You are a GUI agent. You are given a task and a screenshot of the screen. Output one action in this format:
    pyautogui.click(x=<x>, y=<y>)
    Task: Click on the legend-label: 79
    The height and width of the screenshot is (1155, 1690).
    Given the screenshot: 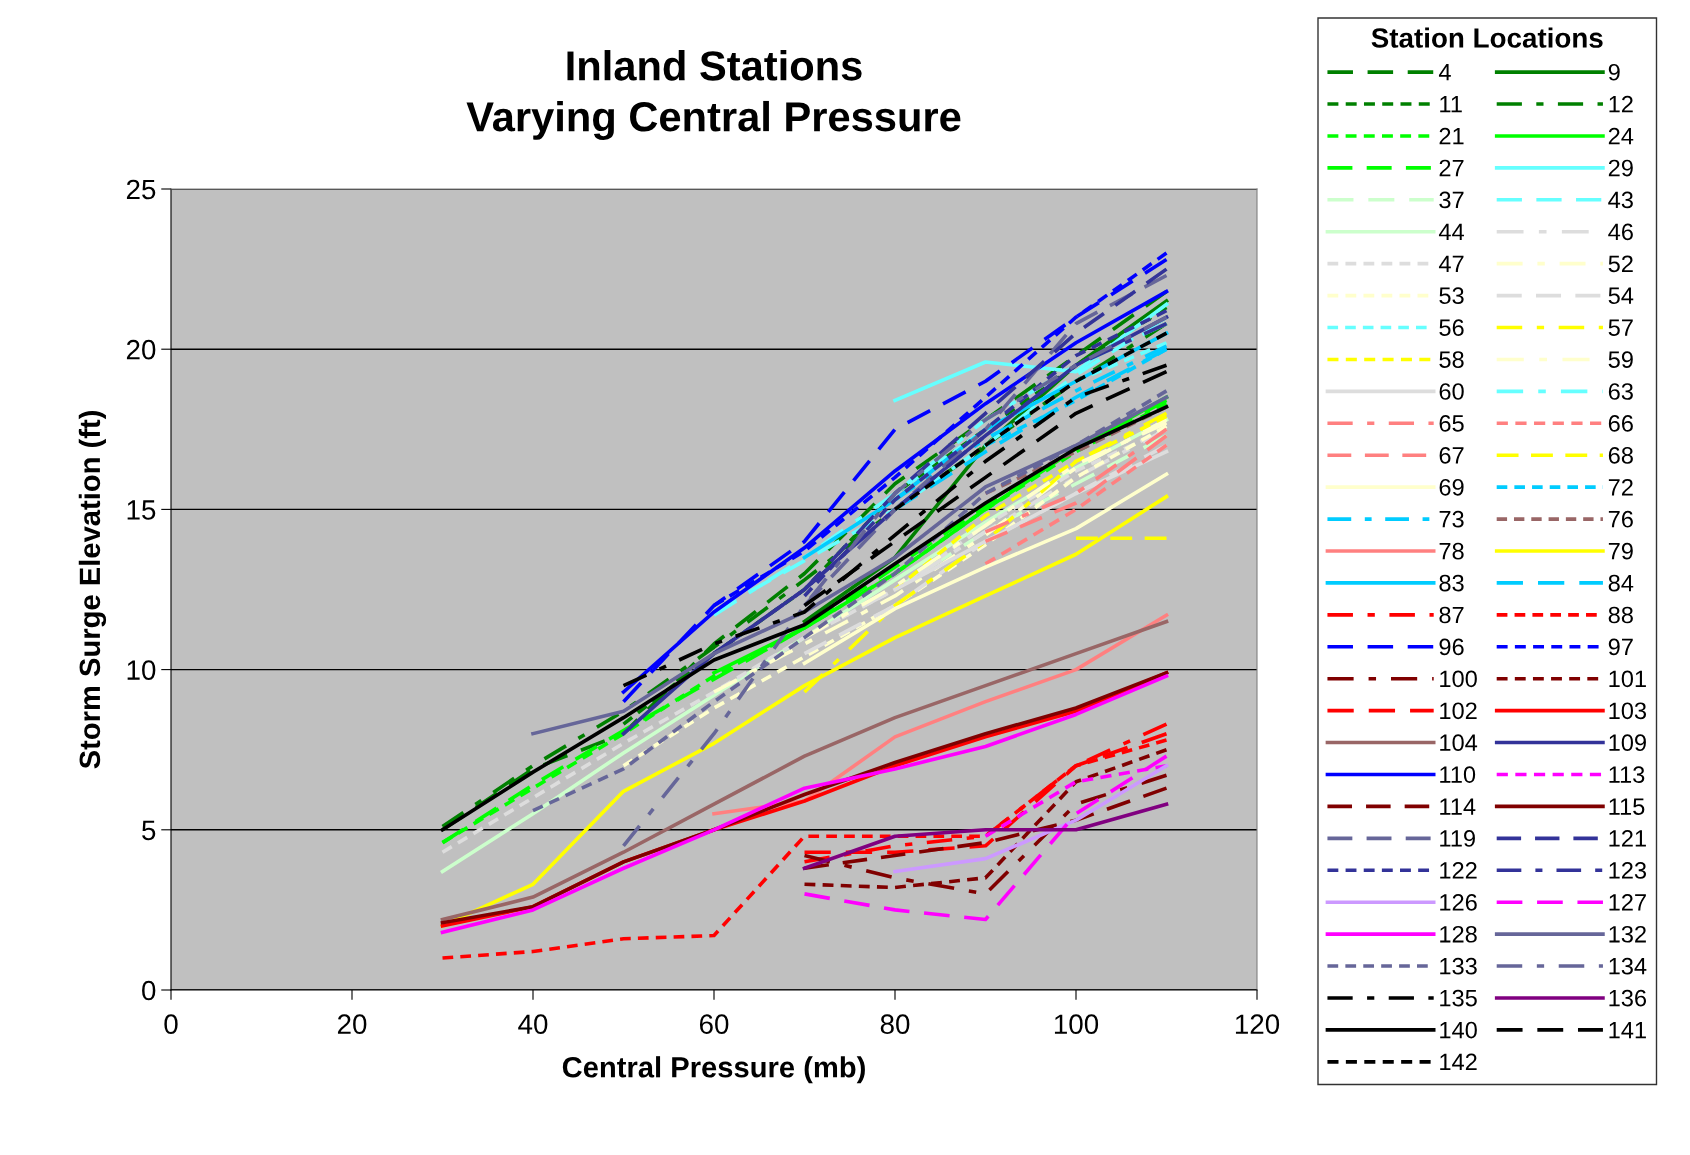 What is the action you would take?
    pyautogui.click(x=1620, y=551)
    